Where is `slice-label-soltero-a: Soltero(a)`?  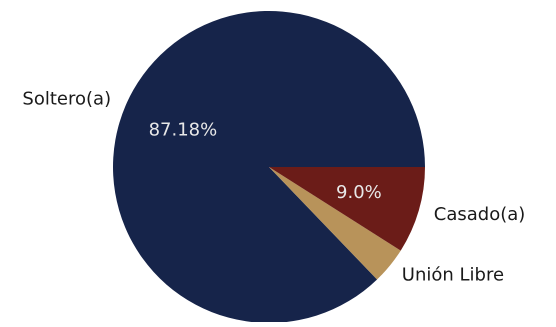 slice-label-soltero-a: Soltero(a) is located at coordinates (66, 99).